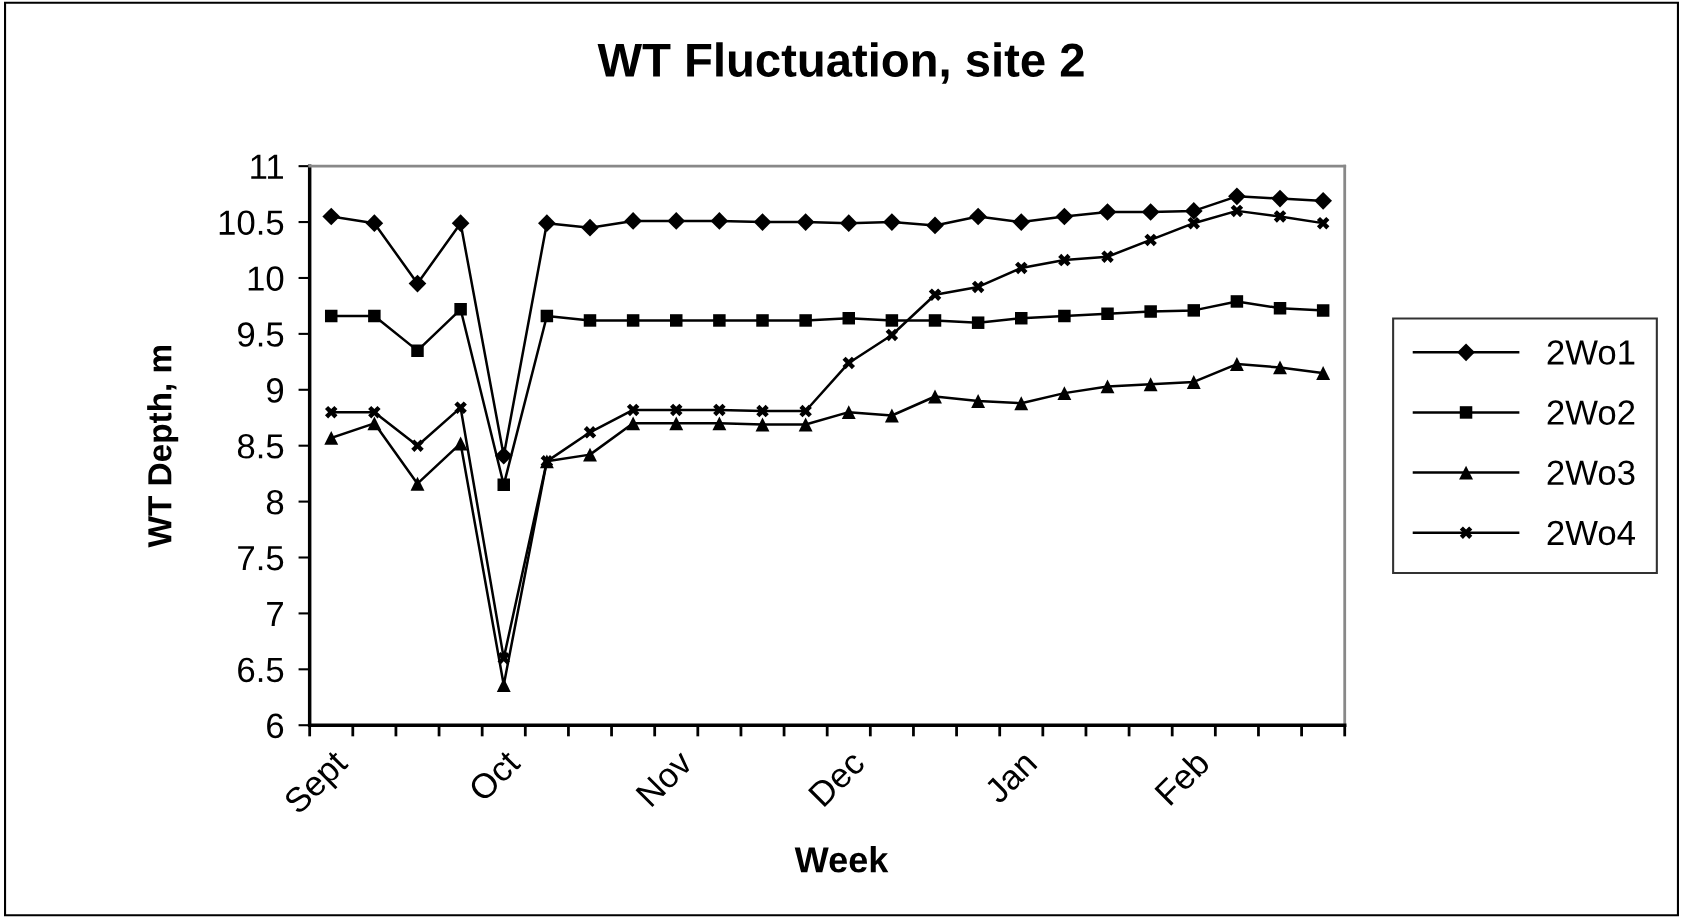  Describe the element at coordinates (1591, 533) in the screenshot. I see `legend-label: 2Wo4` at that location.